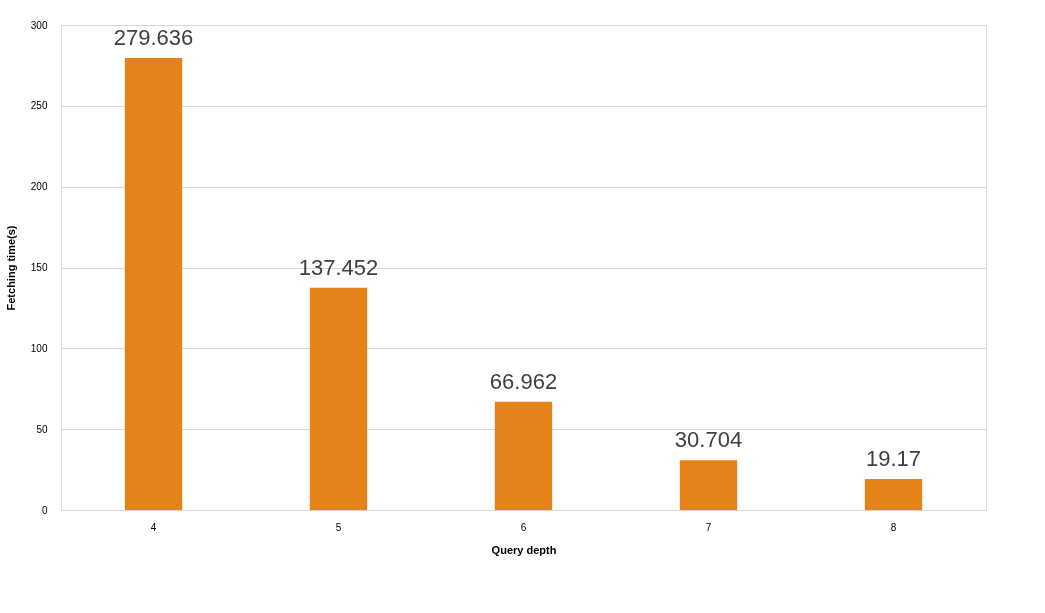 This screenshot has width=1045, height=613. I want to click on y-tick-label: 100, so click(39, 348).